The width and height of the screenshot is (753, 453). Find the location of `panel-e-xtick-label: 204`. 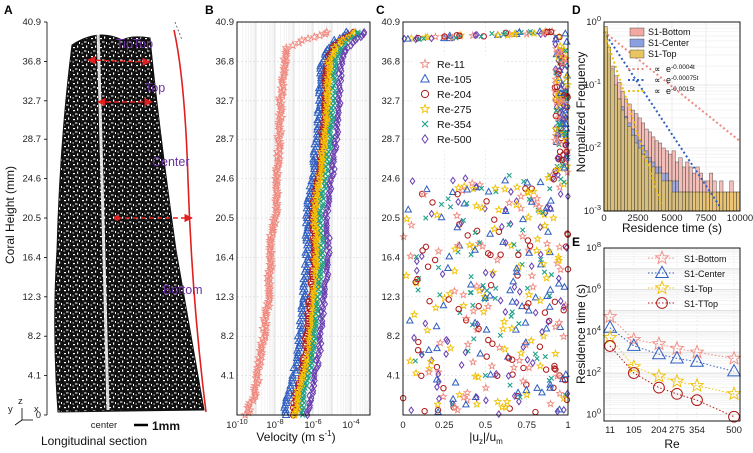

panel-e-xtick-label: 204 is located at coordinates (659, 430).